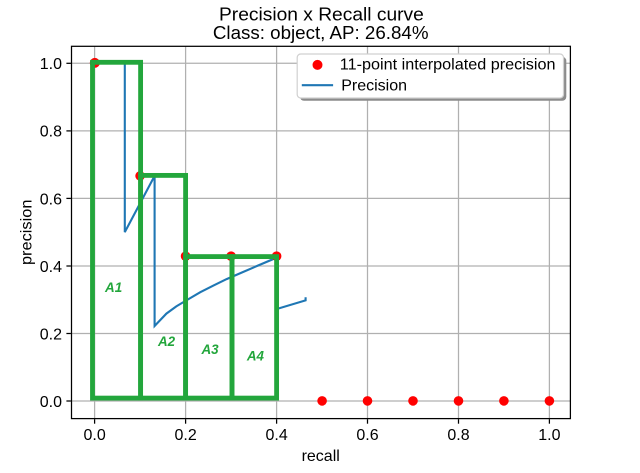 The width and height of the screenshot is (640, 473). What do you see at coordinates (255, 355) in the screenshot?
I see `svg-text: A4` at bounding box center [255, 355].